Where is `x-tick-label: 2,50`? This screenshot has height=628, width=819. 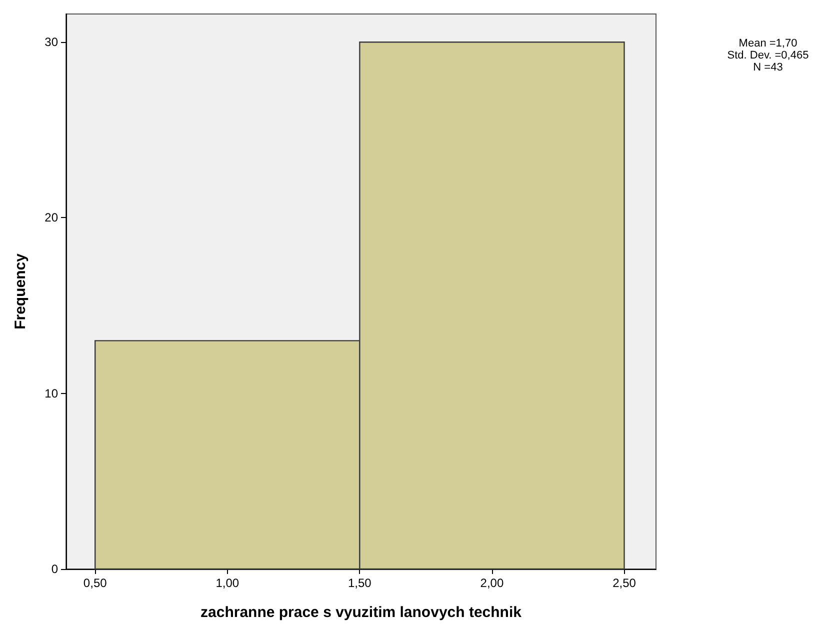
x-tick-label: 2,50 is located at coordinates (624, 583).